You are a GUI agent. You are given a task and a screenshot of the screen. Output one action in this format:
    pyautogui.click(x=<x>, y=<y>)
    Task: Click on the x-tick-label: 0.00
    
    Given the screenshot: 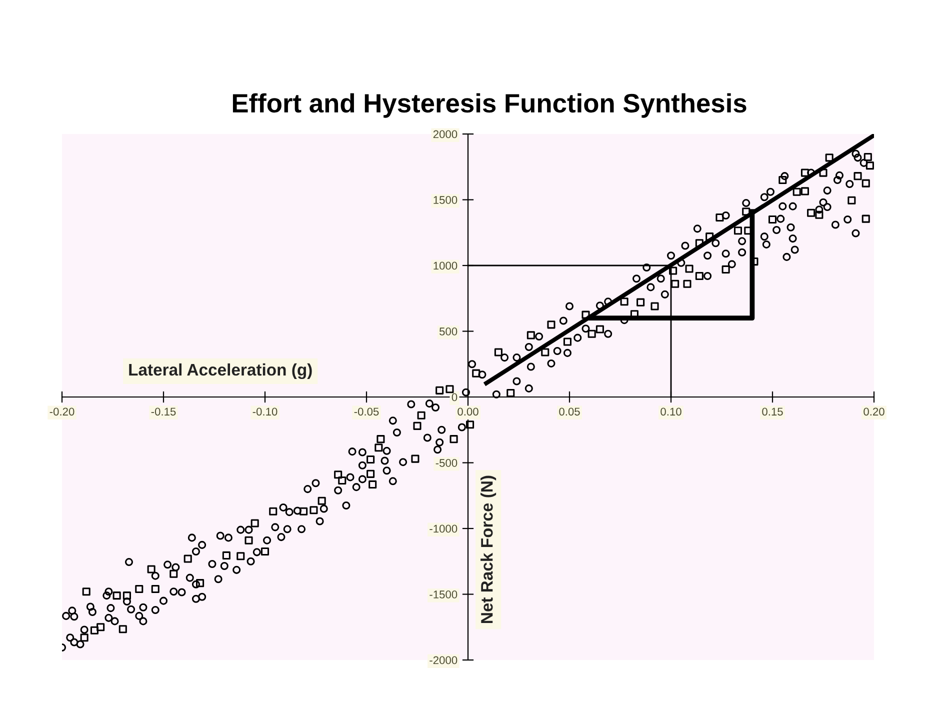 What is the action you would take?
    pyautogui.click(x=468, y=412)
    